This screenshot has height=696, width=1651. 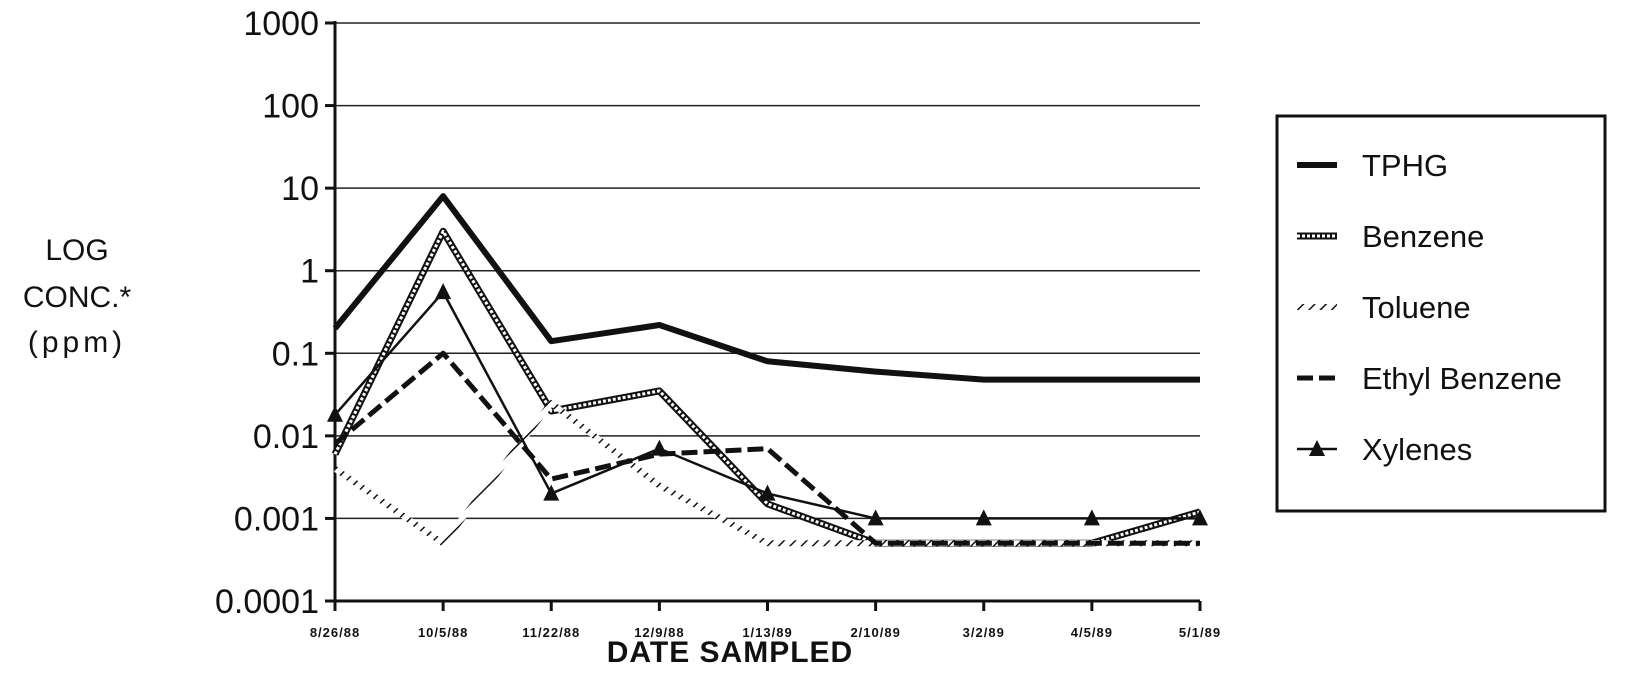 I want to click on legend-label: TPHG, so click(x=1405, y=165).